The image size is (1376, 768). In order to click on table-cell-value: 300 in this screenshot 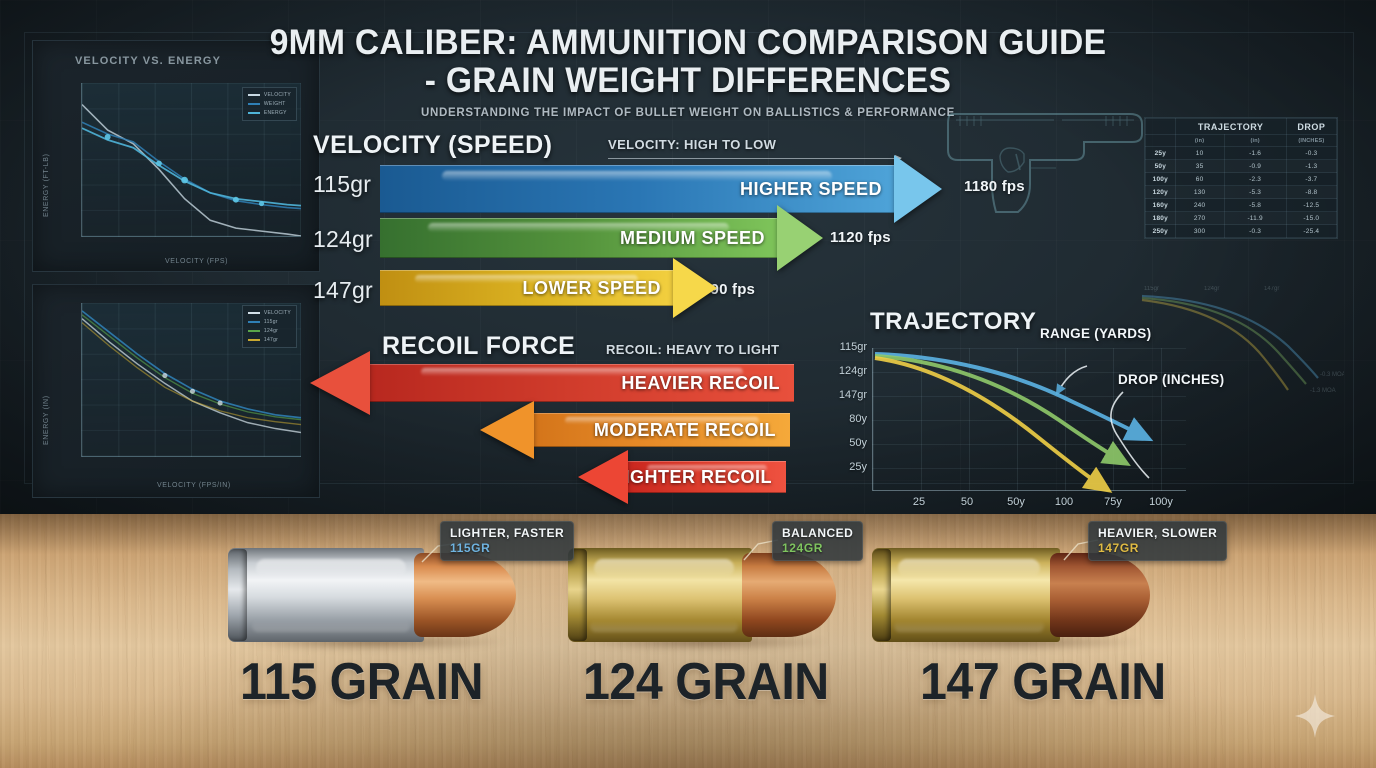, I will do `click(1199, 231)`.